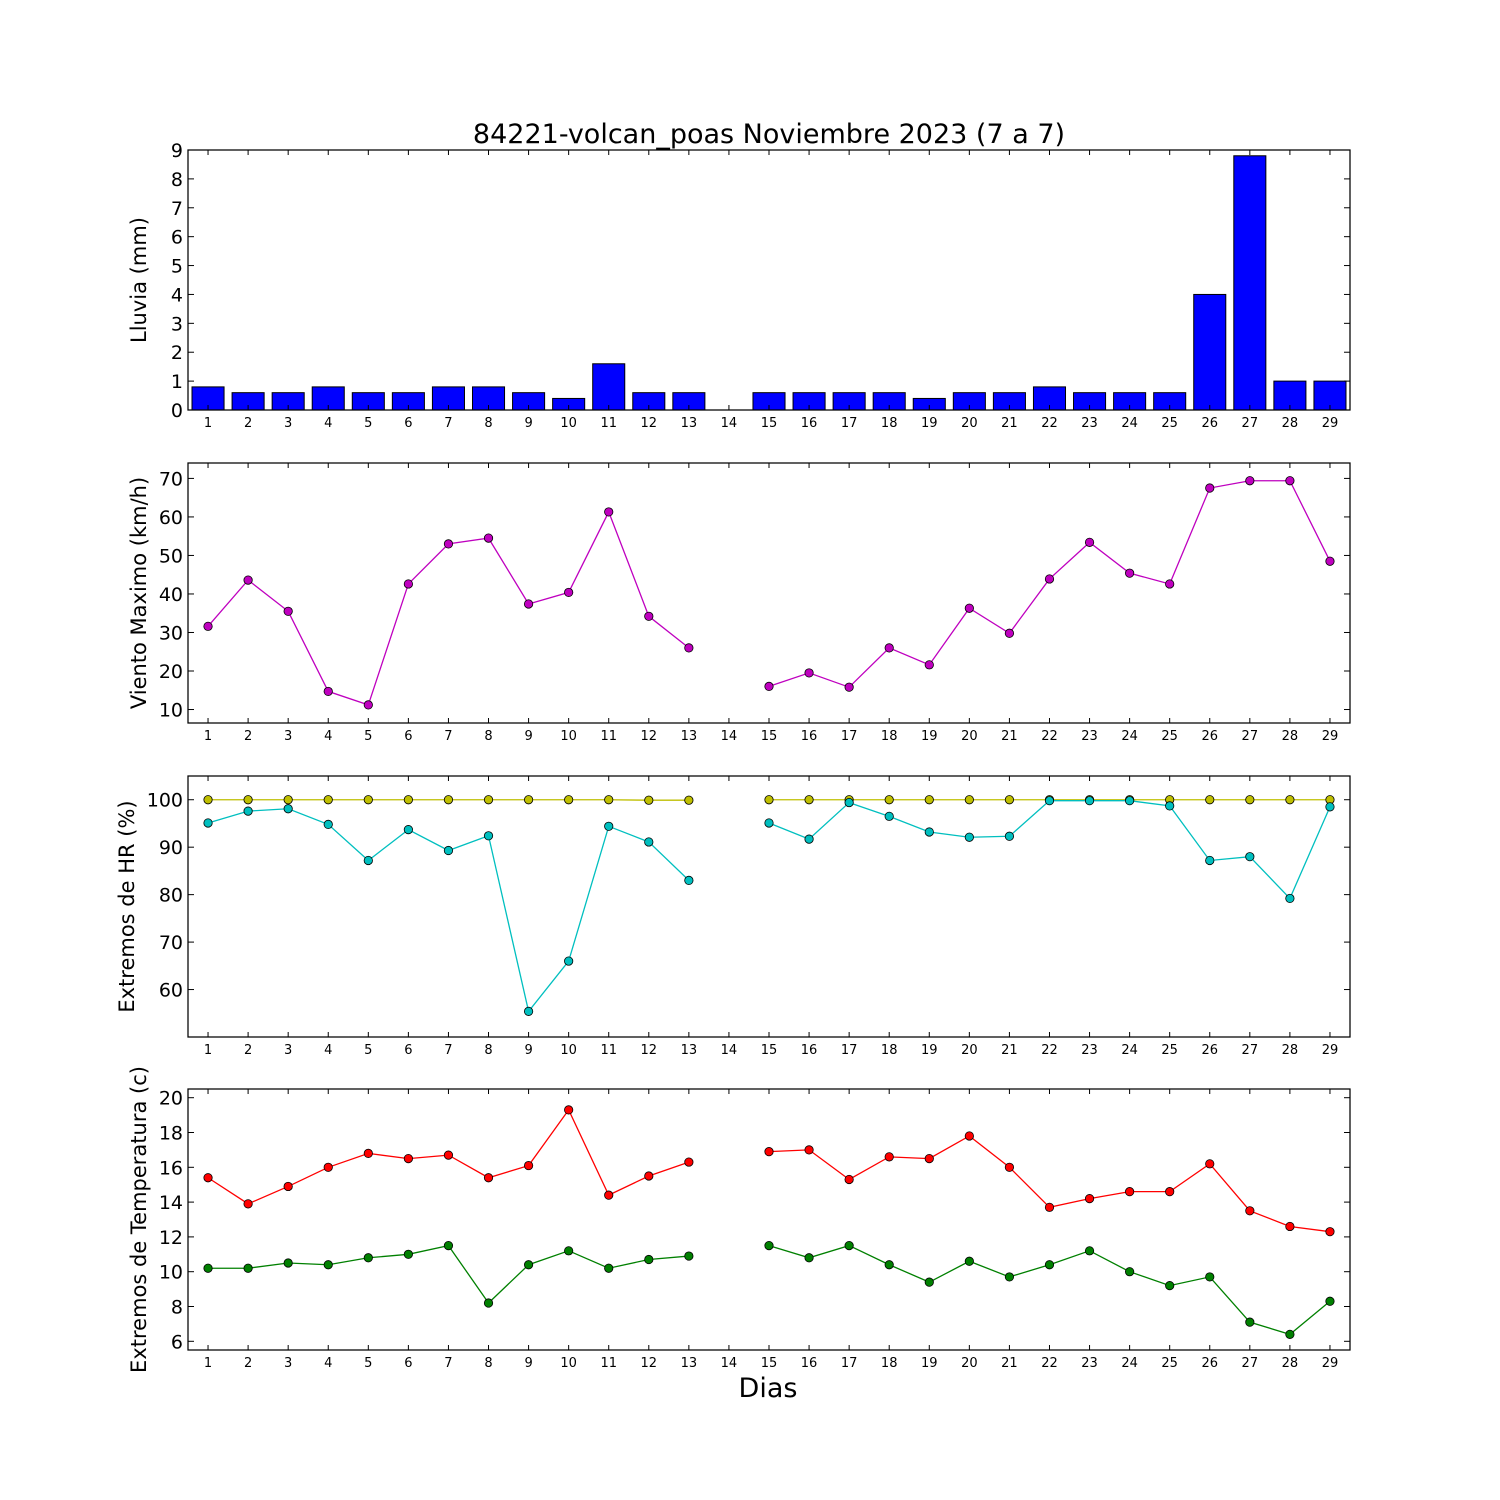  What do you see at coordinates (488, 423) in the screenshot?
I see `x-tick-label: 8` at bounding box center [488, 423].